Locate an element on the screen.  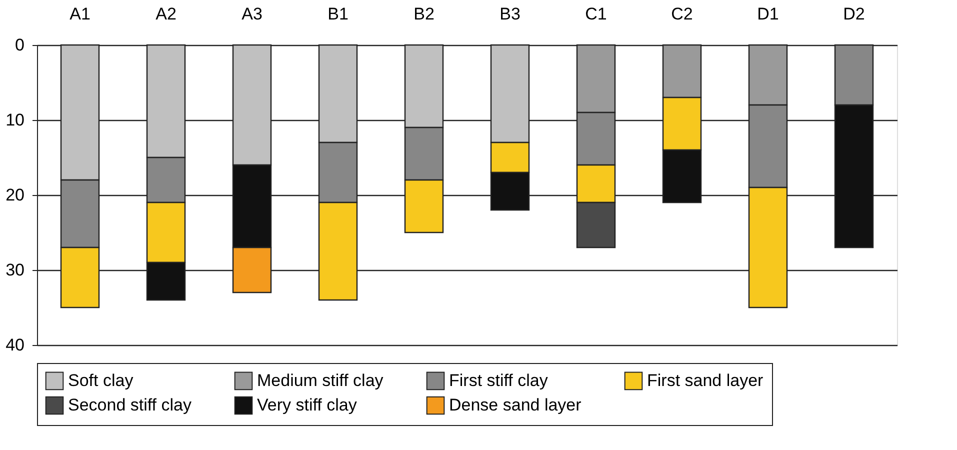
y-tick-label: 0 is located at coordinates (19, 45).